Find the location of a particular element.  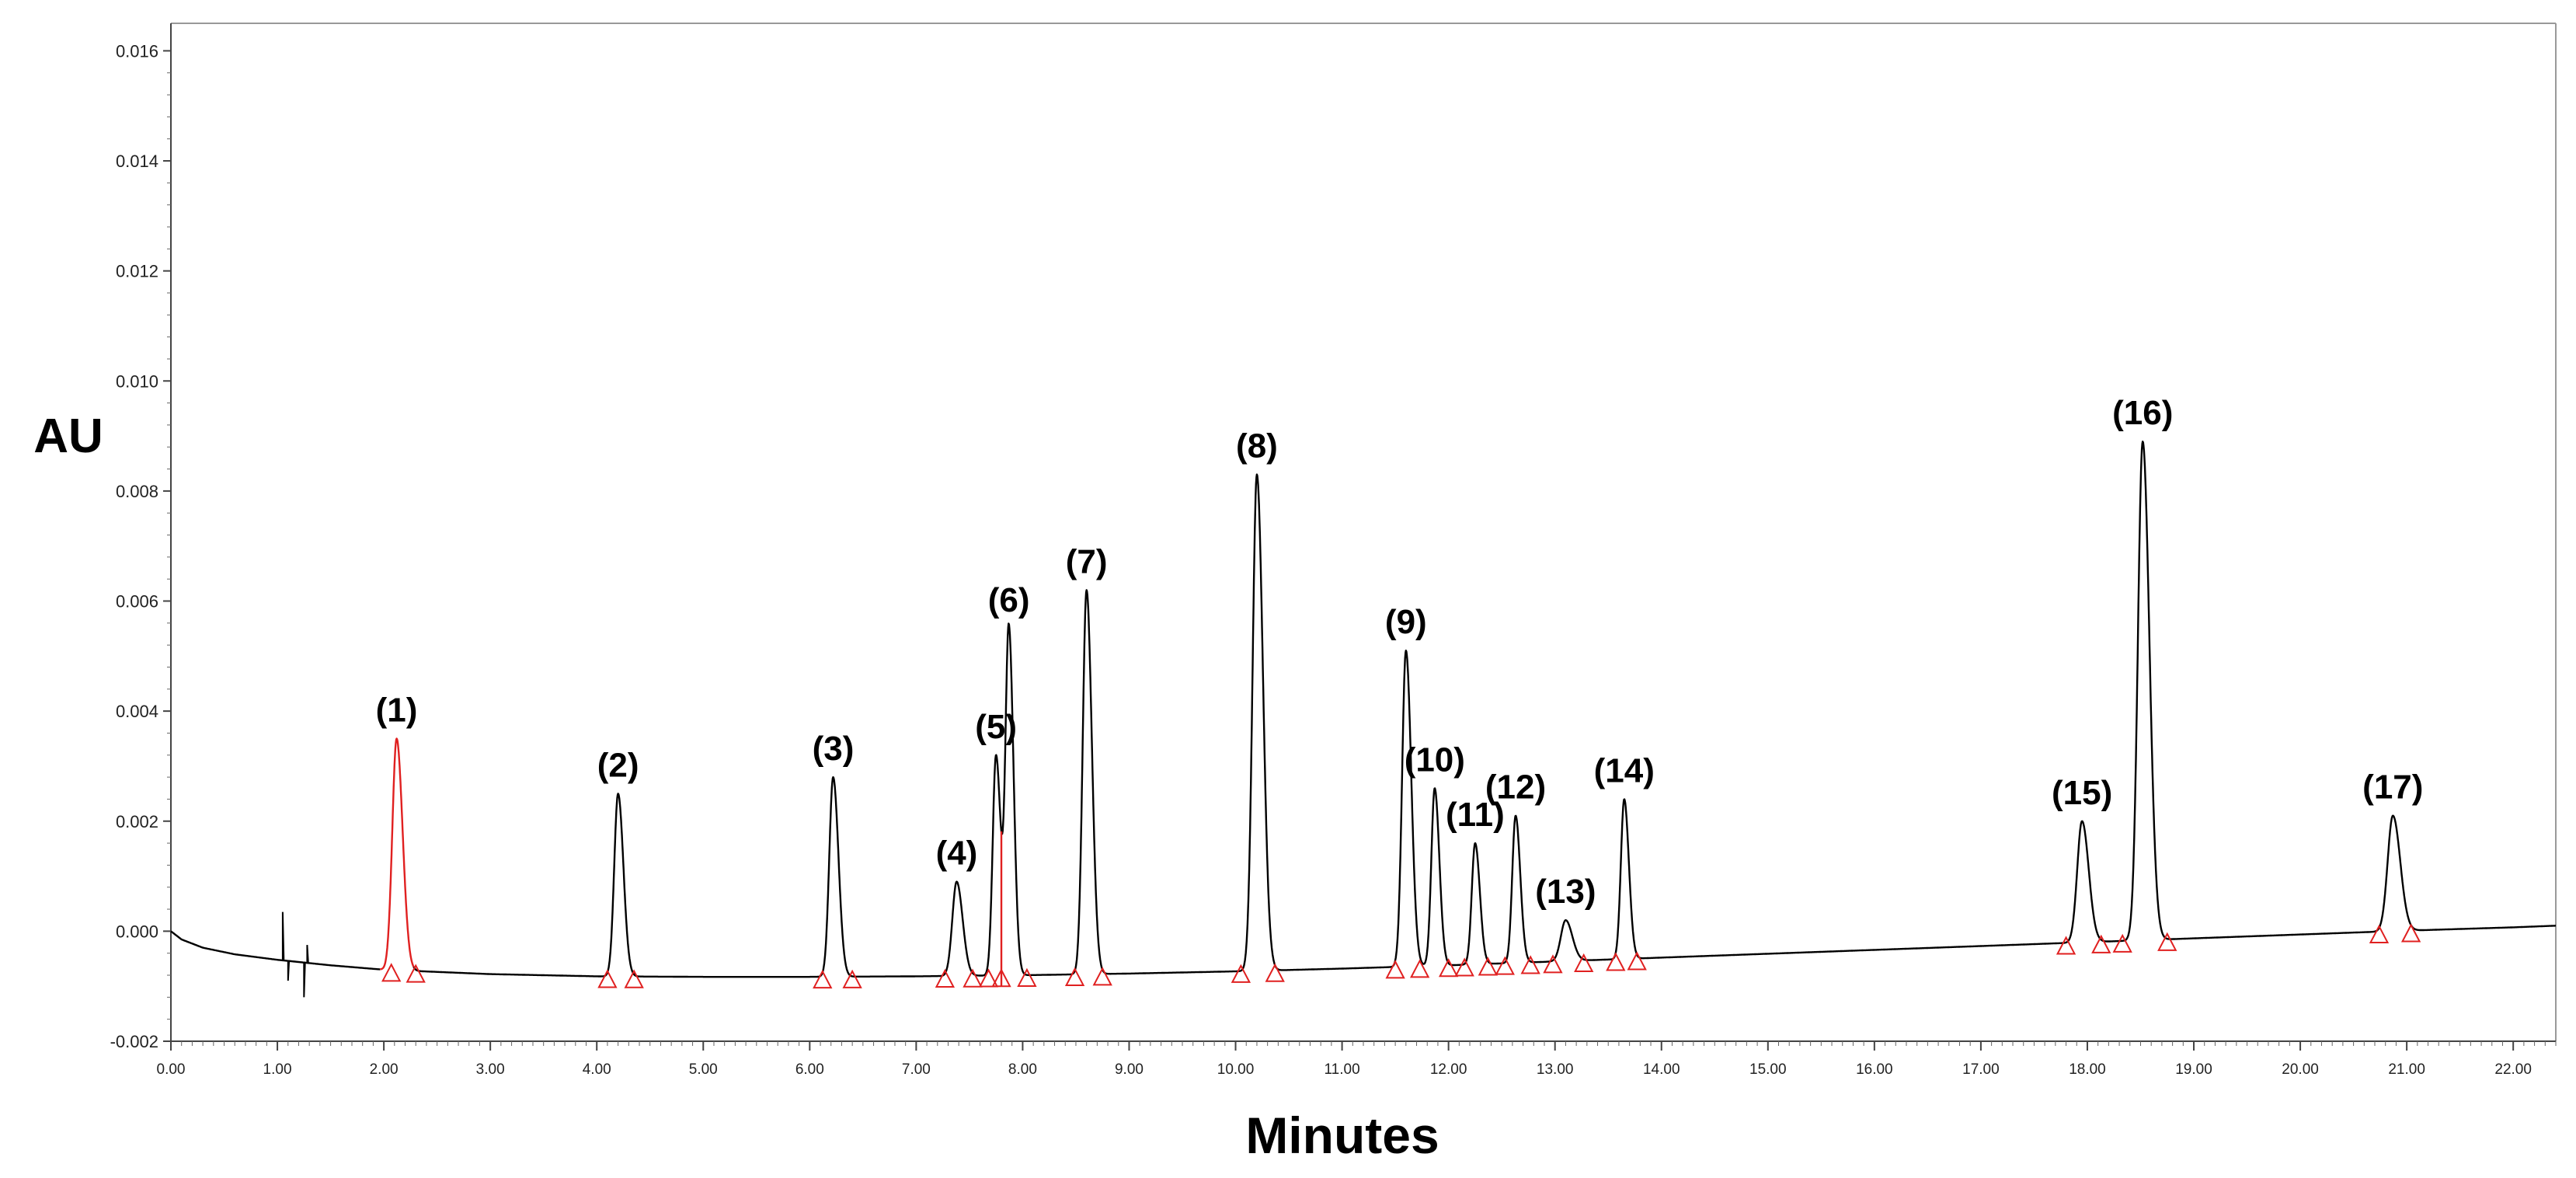

peak-label: (9) is located at coordinates (1406, 622).